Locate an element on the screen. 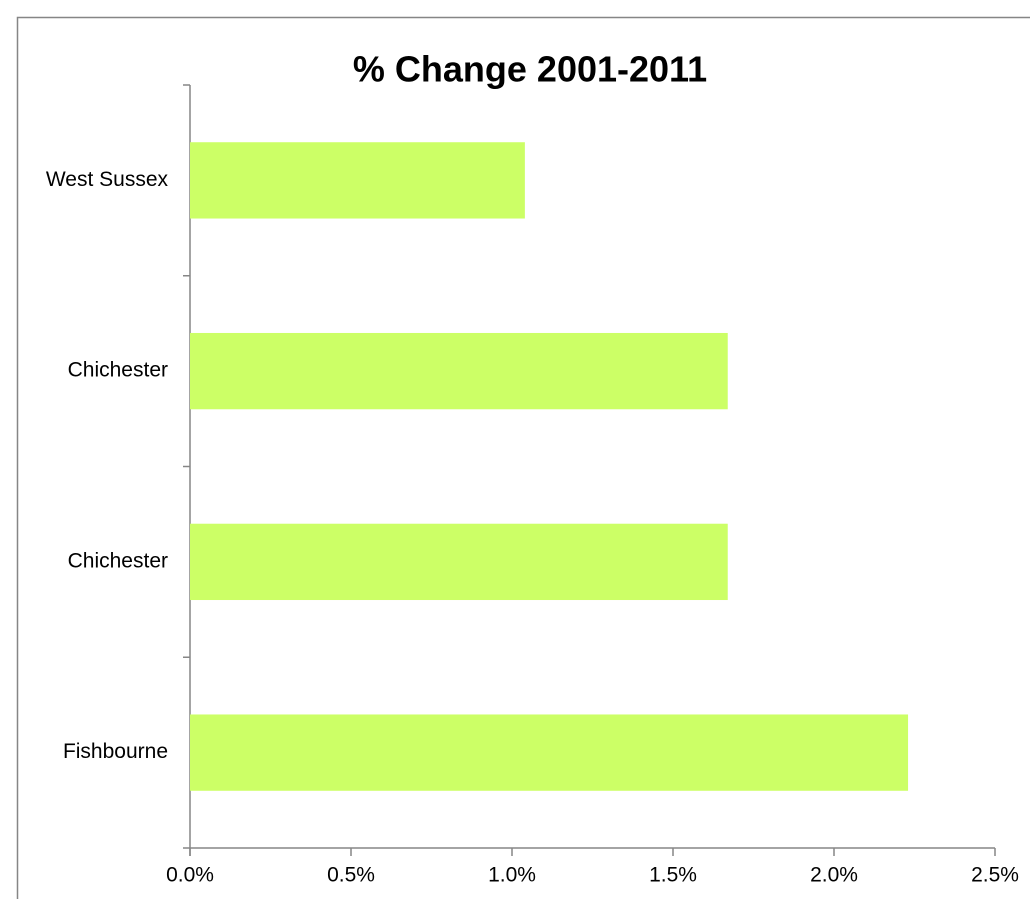  y-tick-label: West Sussex is located at coordinates (107, 179).